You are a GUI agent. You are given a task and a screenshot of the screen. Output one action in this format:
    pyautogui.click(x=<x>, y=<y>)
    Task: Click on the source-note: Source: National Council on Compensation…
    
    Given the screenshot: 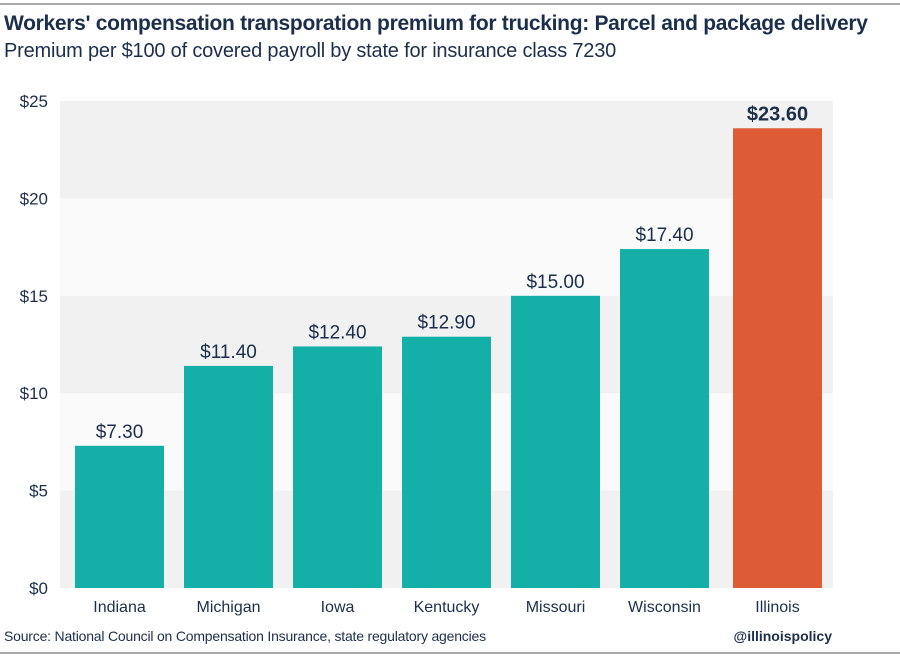 What is the action you would take?
    pyautogui.click(x=245, y=636)
    